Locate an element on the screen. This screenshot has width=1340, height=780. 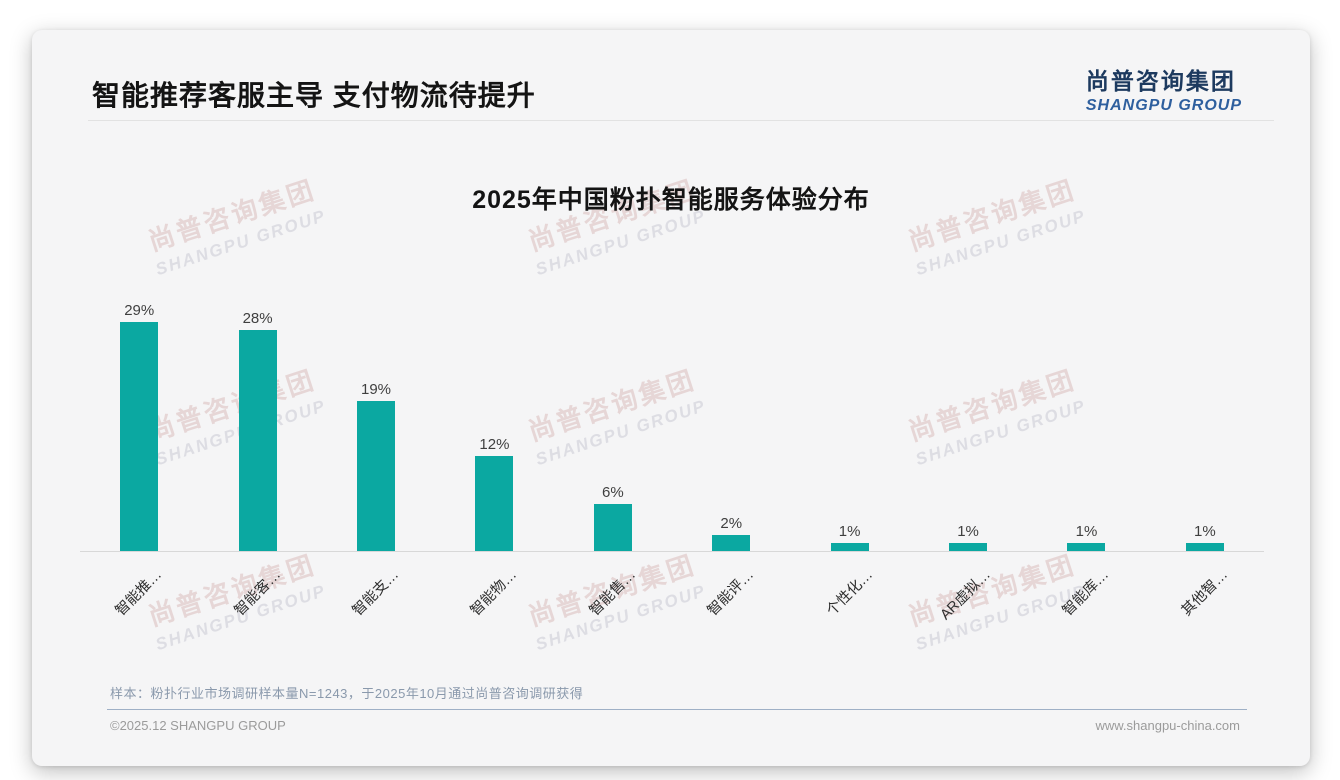
logo-chinese-text: 尚普咨询集团 is located at coordinates (1160, 81).